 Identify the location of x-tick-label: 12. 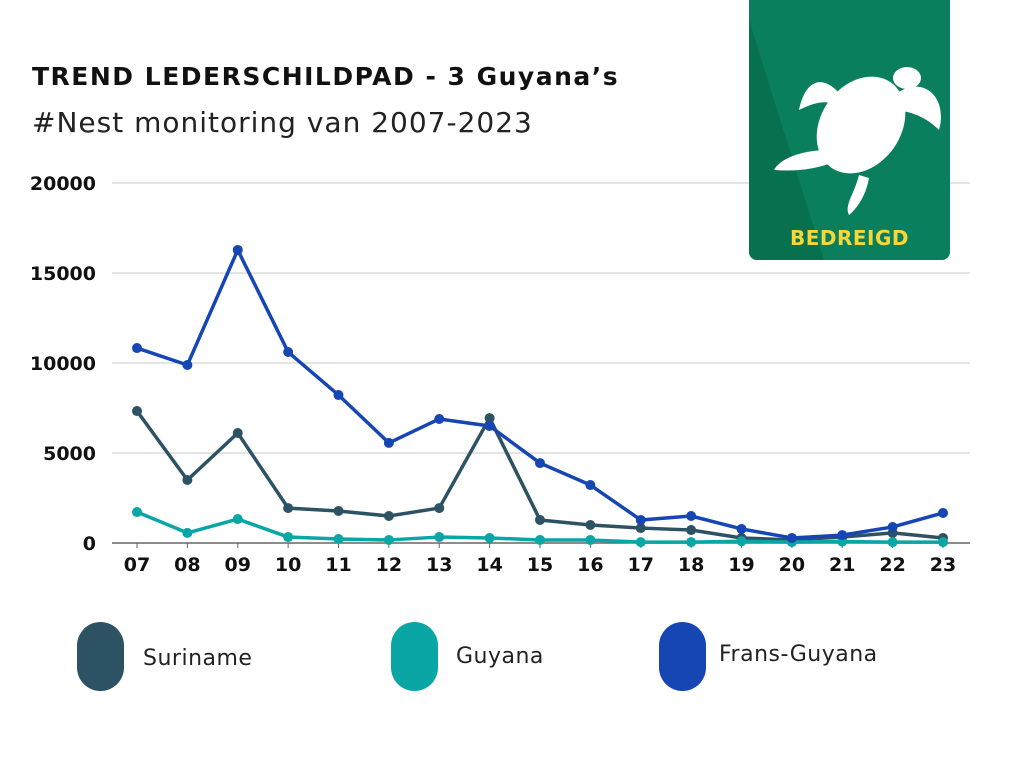
(389, 565).